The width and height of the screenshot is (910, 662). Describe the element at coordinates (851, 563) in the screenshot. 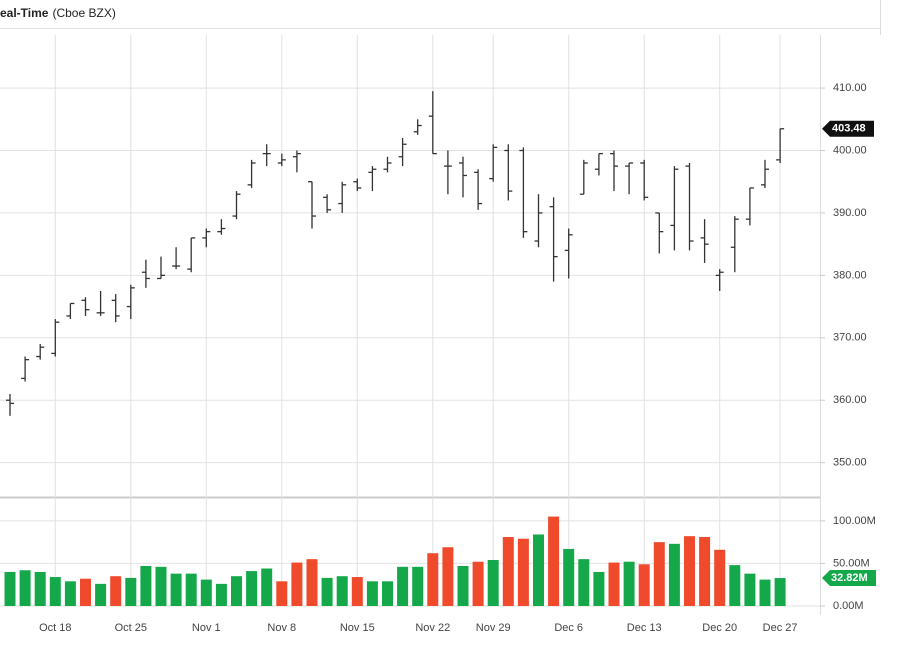

I see `y-tick-label: 50.00M` at that location.